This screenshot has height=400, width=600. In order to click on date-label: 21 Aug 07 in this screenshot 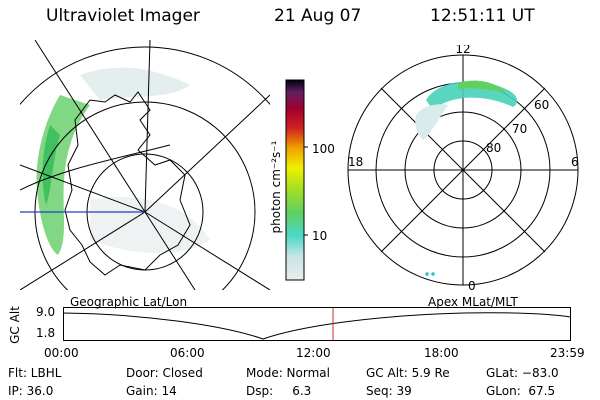, I will do `click(318, 16)`.